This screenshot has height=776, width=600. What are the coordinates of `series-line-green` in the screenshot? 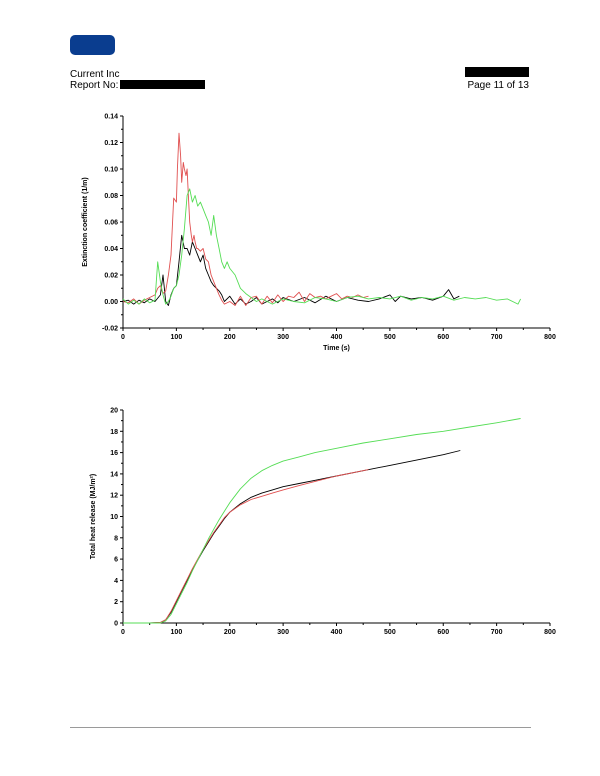 It's located at (322, 246).